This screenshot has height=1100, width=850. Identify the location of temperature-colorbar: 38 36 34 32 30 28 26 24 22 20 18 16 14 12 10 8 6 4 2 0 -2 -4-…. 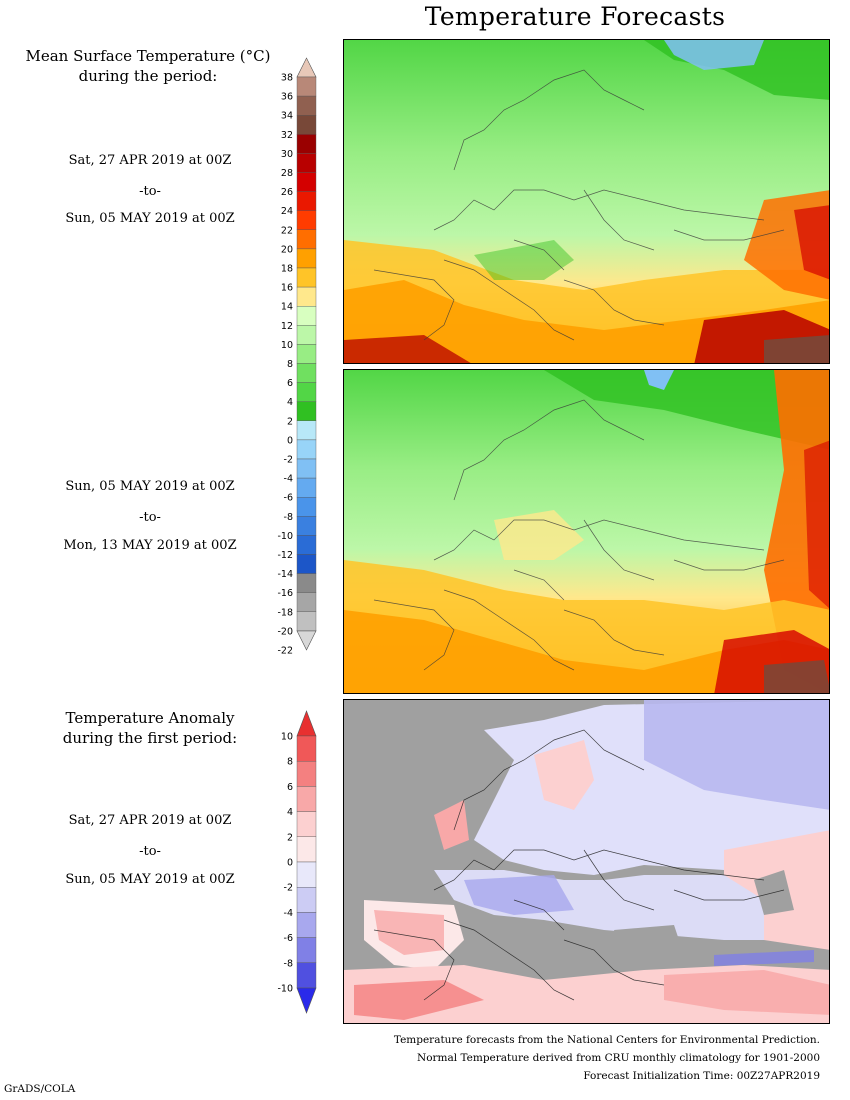
(285, 364).